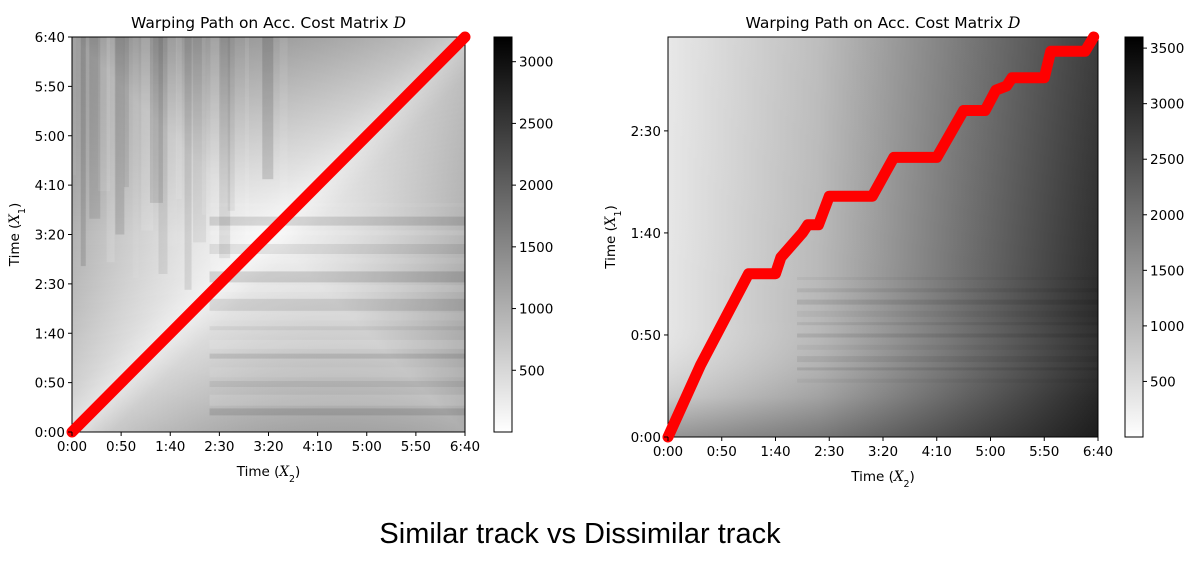 The image size is (1200, 563). What do you see at coordinates (882, 479) in the screenshot?
I see `x-axis-label-2: Time (X2)` at bounding box center [882, 479].